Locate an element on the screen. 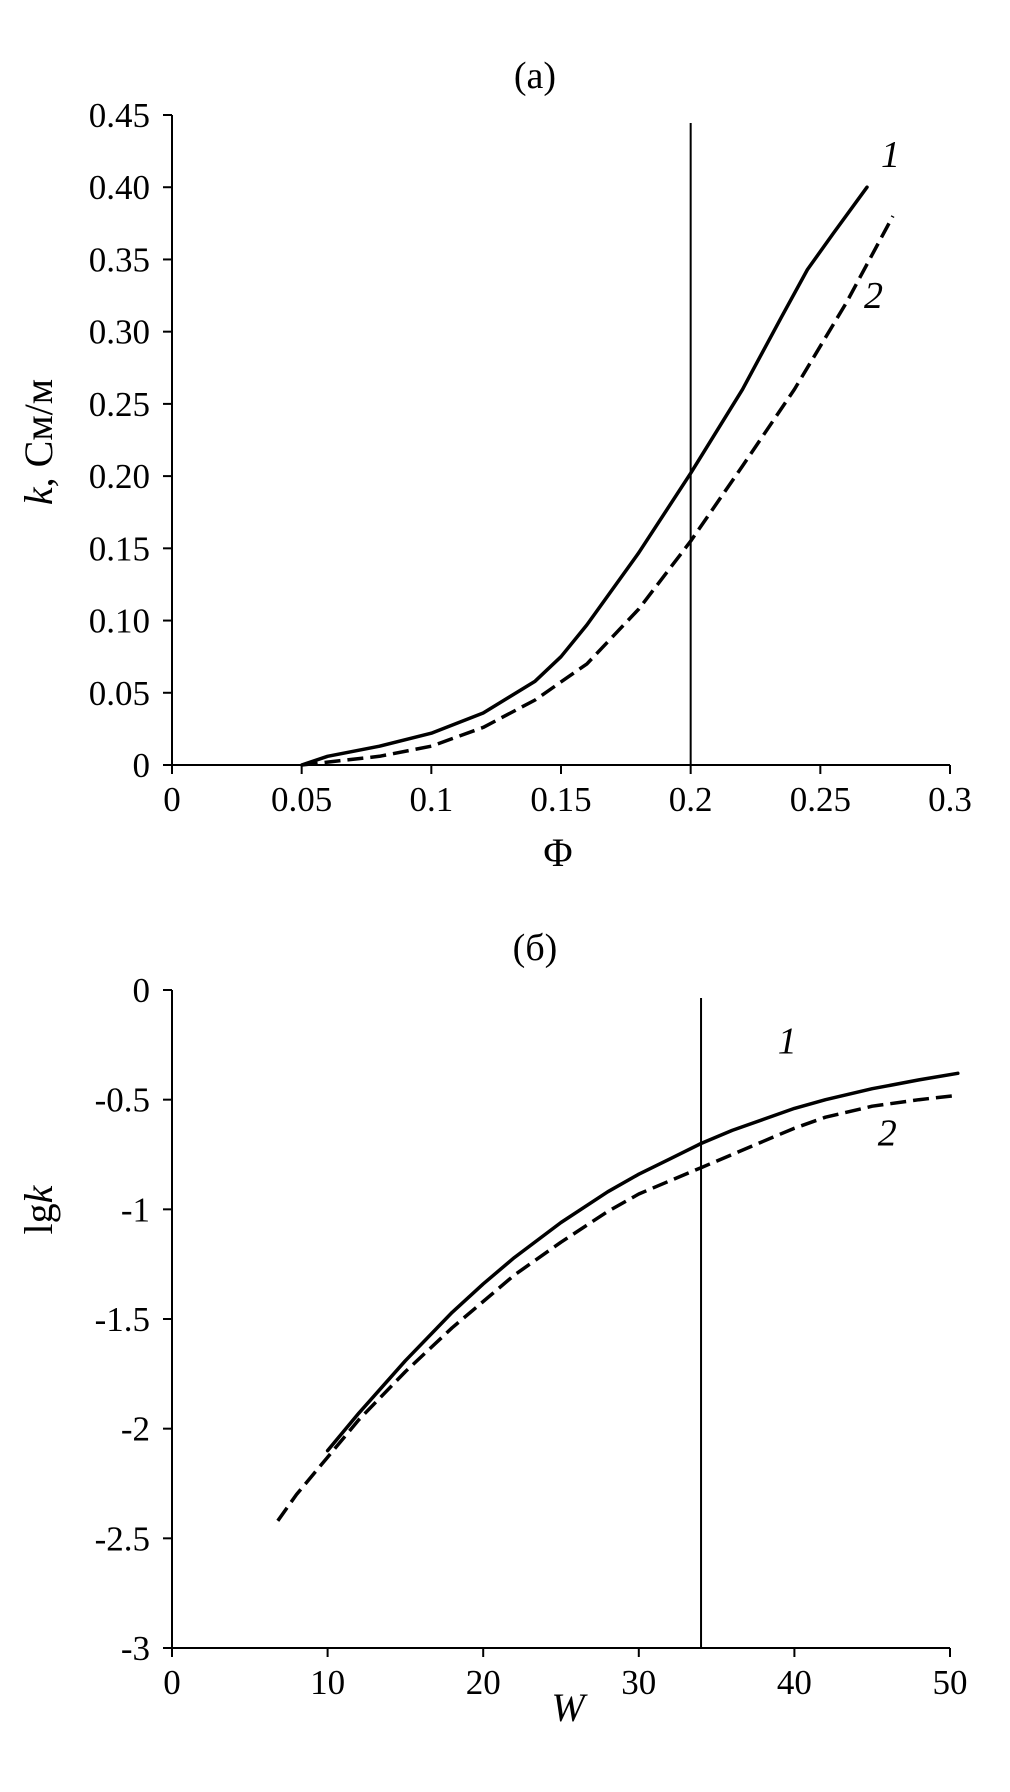  x-tick-label: 0.2 is located at coordinates (691, 799).